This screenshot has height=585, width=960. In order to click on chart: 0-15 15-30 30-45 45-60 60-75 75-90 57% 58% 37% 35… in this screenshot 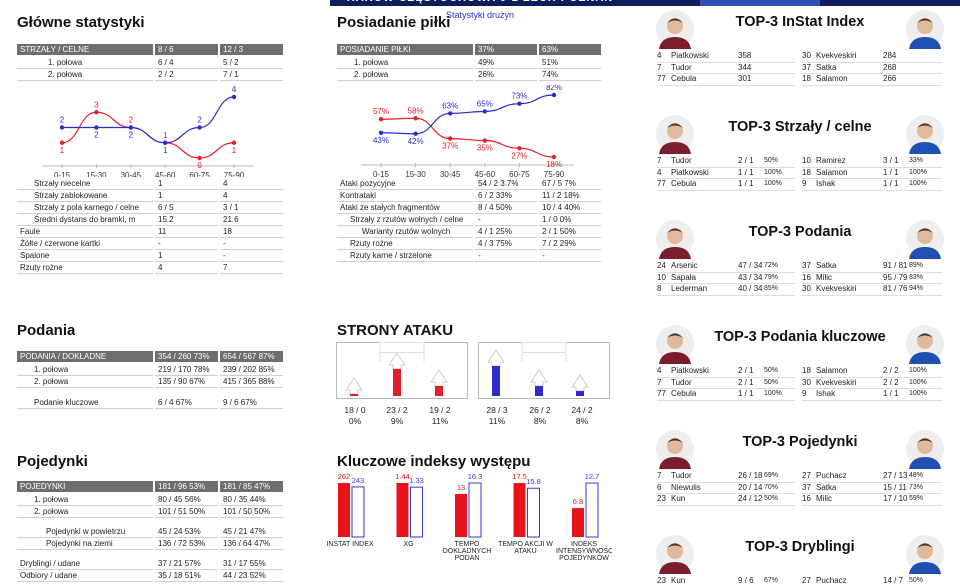, I will do `click(467, 131)`.